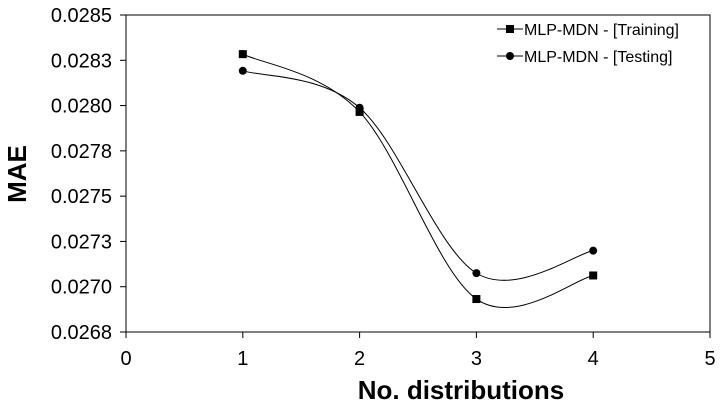 This screenshot has height=404, width=724. I want to click on legend-entry: MLP-MDN - [Training], so click(588, 30).